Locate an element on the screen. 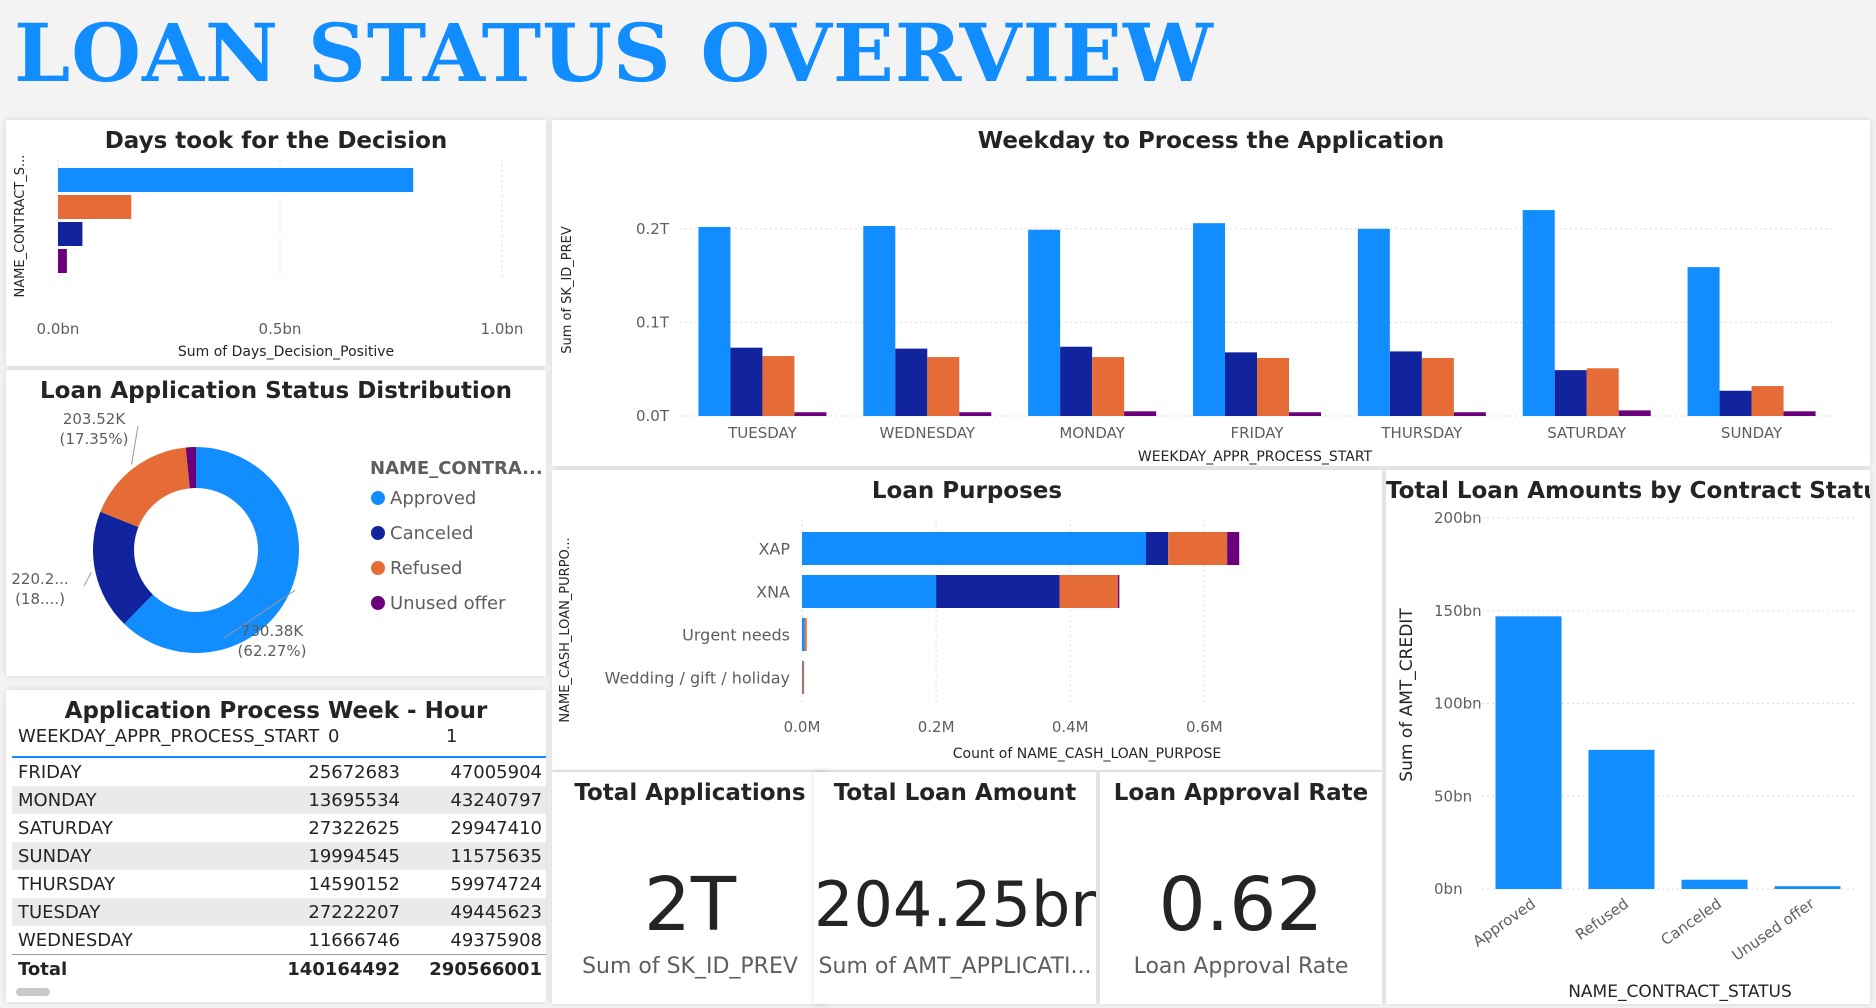 Image resolution: width=1876 pixels, height=1008 pixels. x-tick-label: Unused offer is located at coordinates (1774, 929).